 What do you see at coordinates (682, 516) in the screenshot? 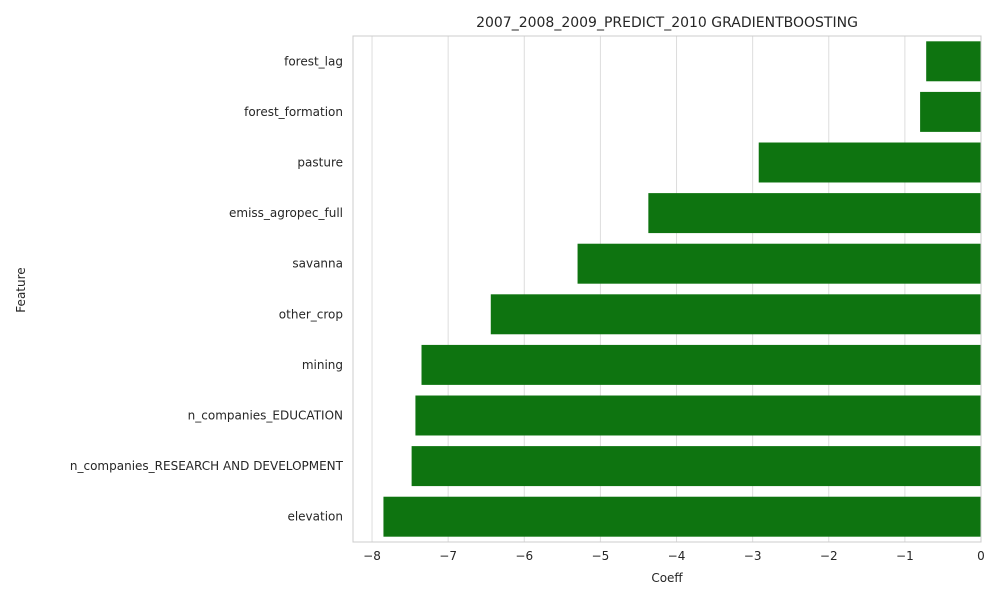
I see `bar-elevation` at bounding box center [682, 516].